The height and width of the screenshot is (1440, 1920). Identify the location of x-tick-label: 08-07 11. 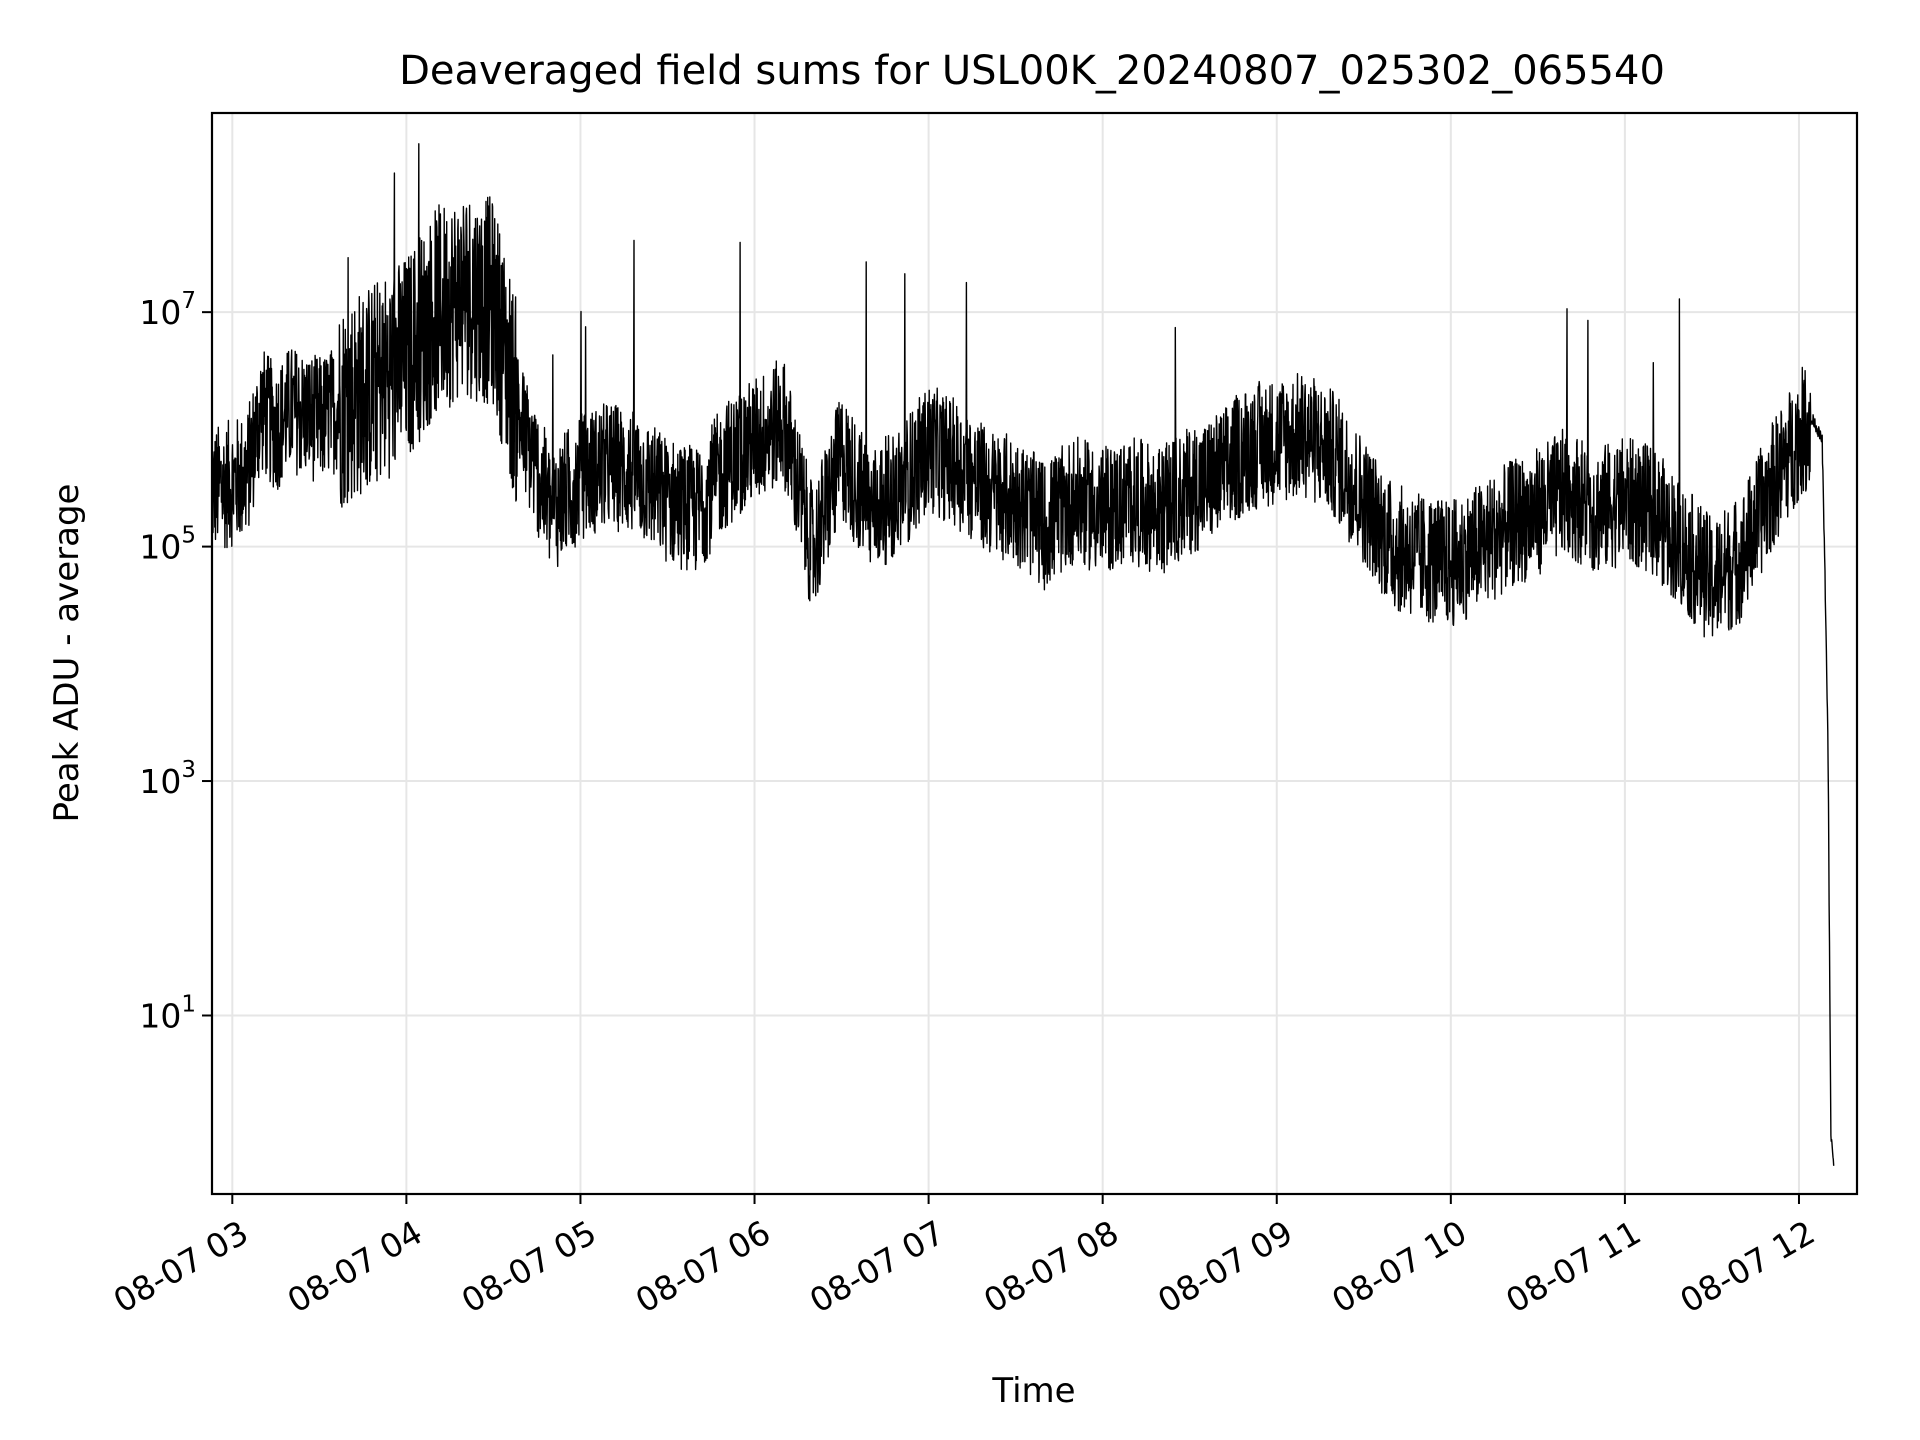
(1573, 1267).